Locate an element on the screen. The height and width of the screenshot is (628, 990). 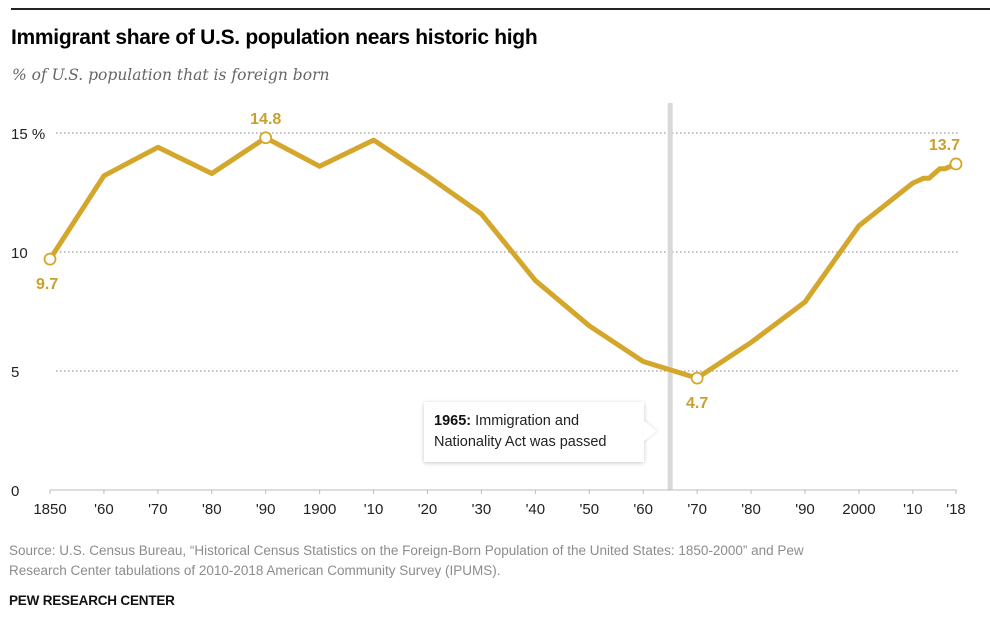
y-tick-label: 0 is located at coordinates (15, 491).